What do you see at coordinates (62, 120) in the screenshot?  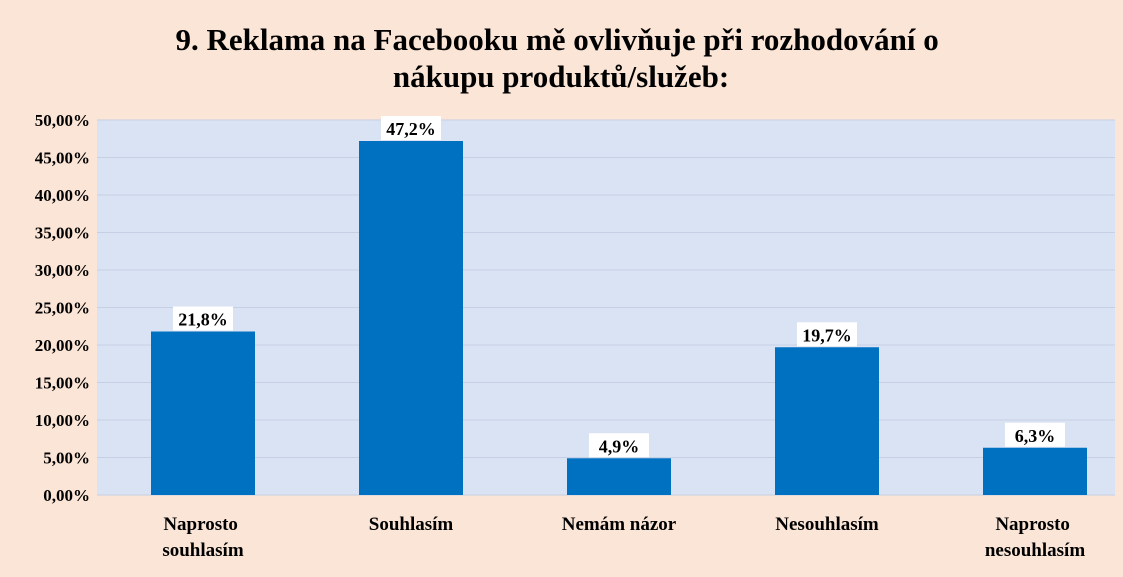 I see `y-tick-label: 50,00%` at bounding box center [62, 120].